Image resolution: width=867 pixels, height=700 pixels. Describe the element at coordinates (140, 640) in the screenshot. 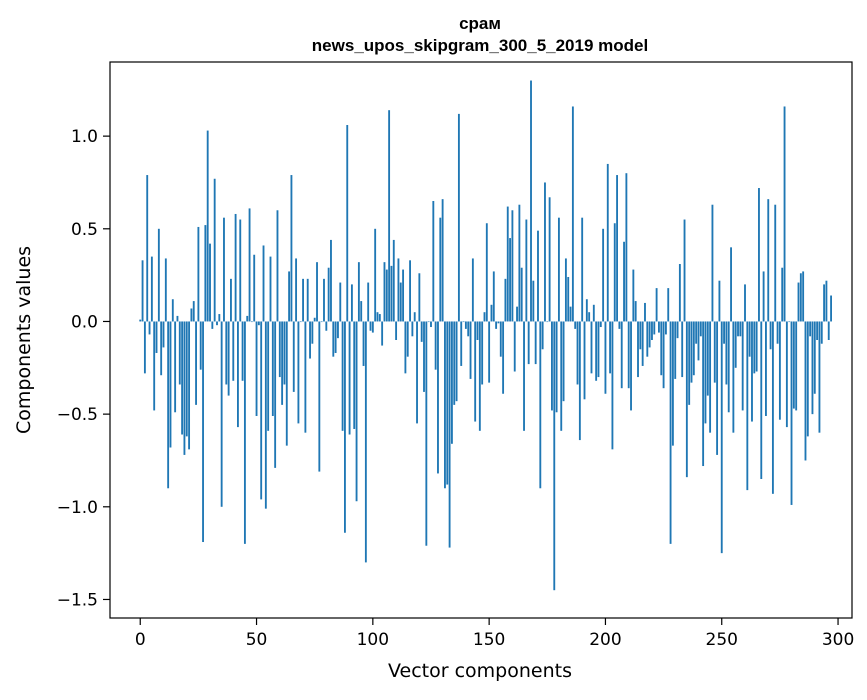

I see `x-tick-label-0: 0` at that location.